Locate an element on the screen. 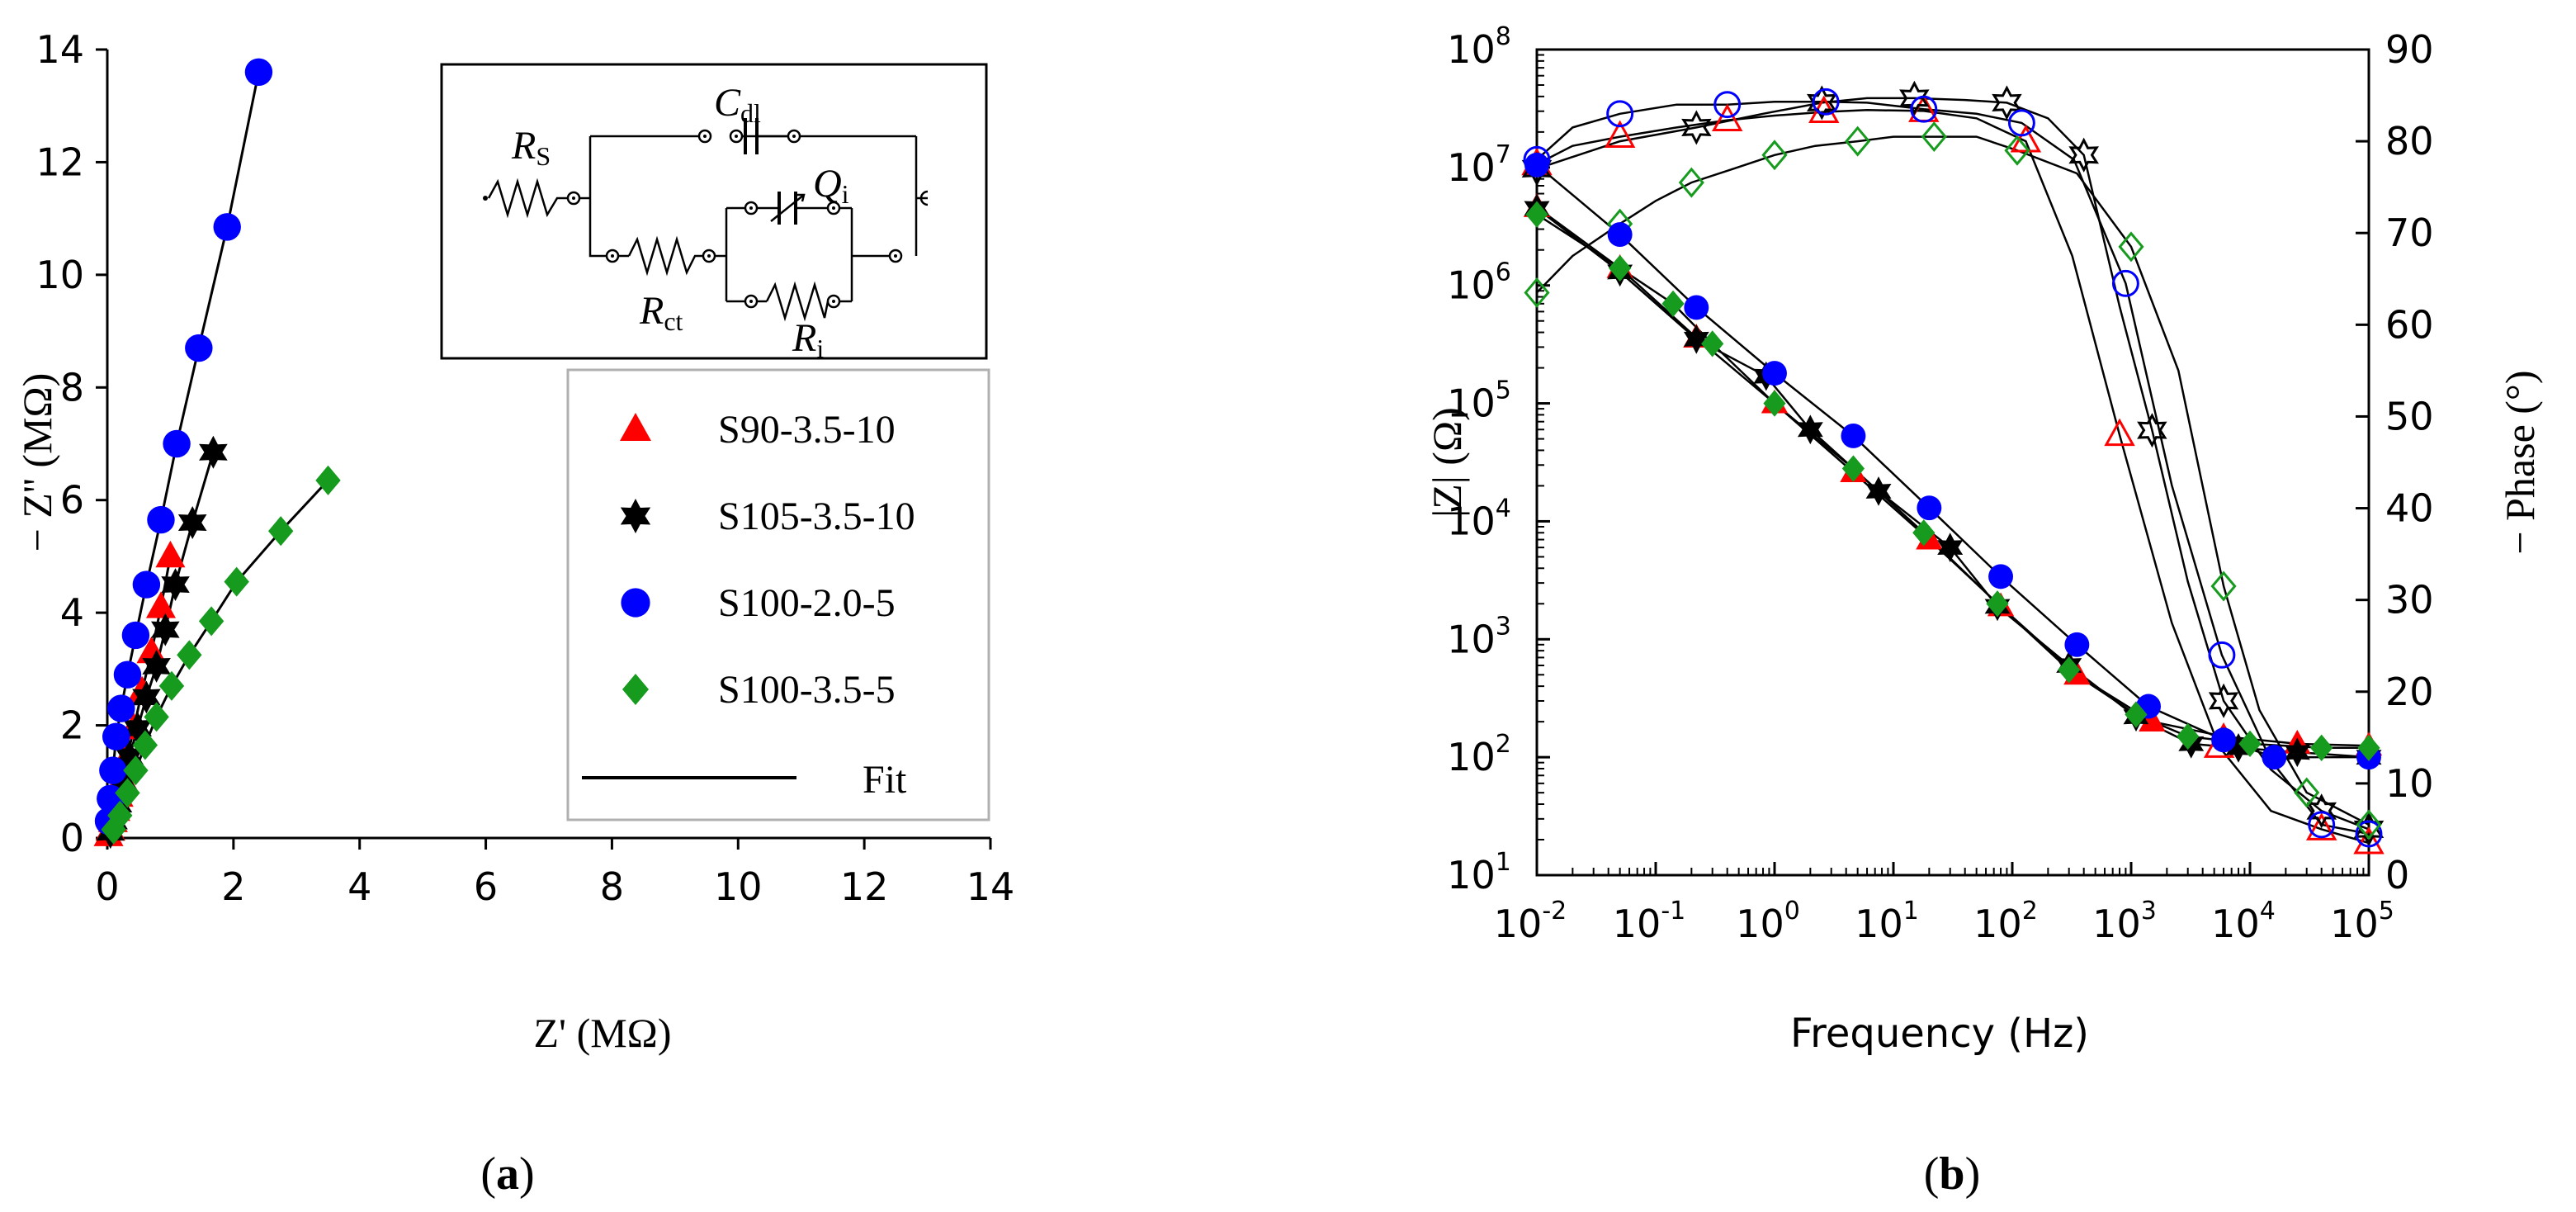  nyquist-x-tick-label: 14 is located at coordinates (991, 886).